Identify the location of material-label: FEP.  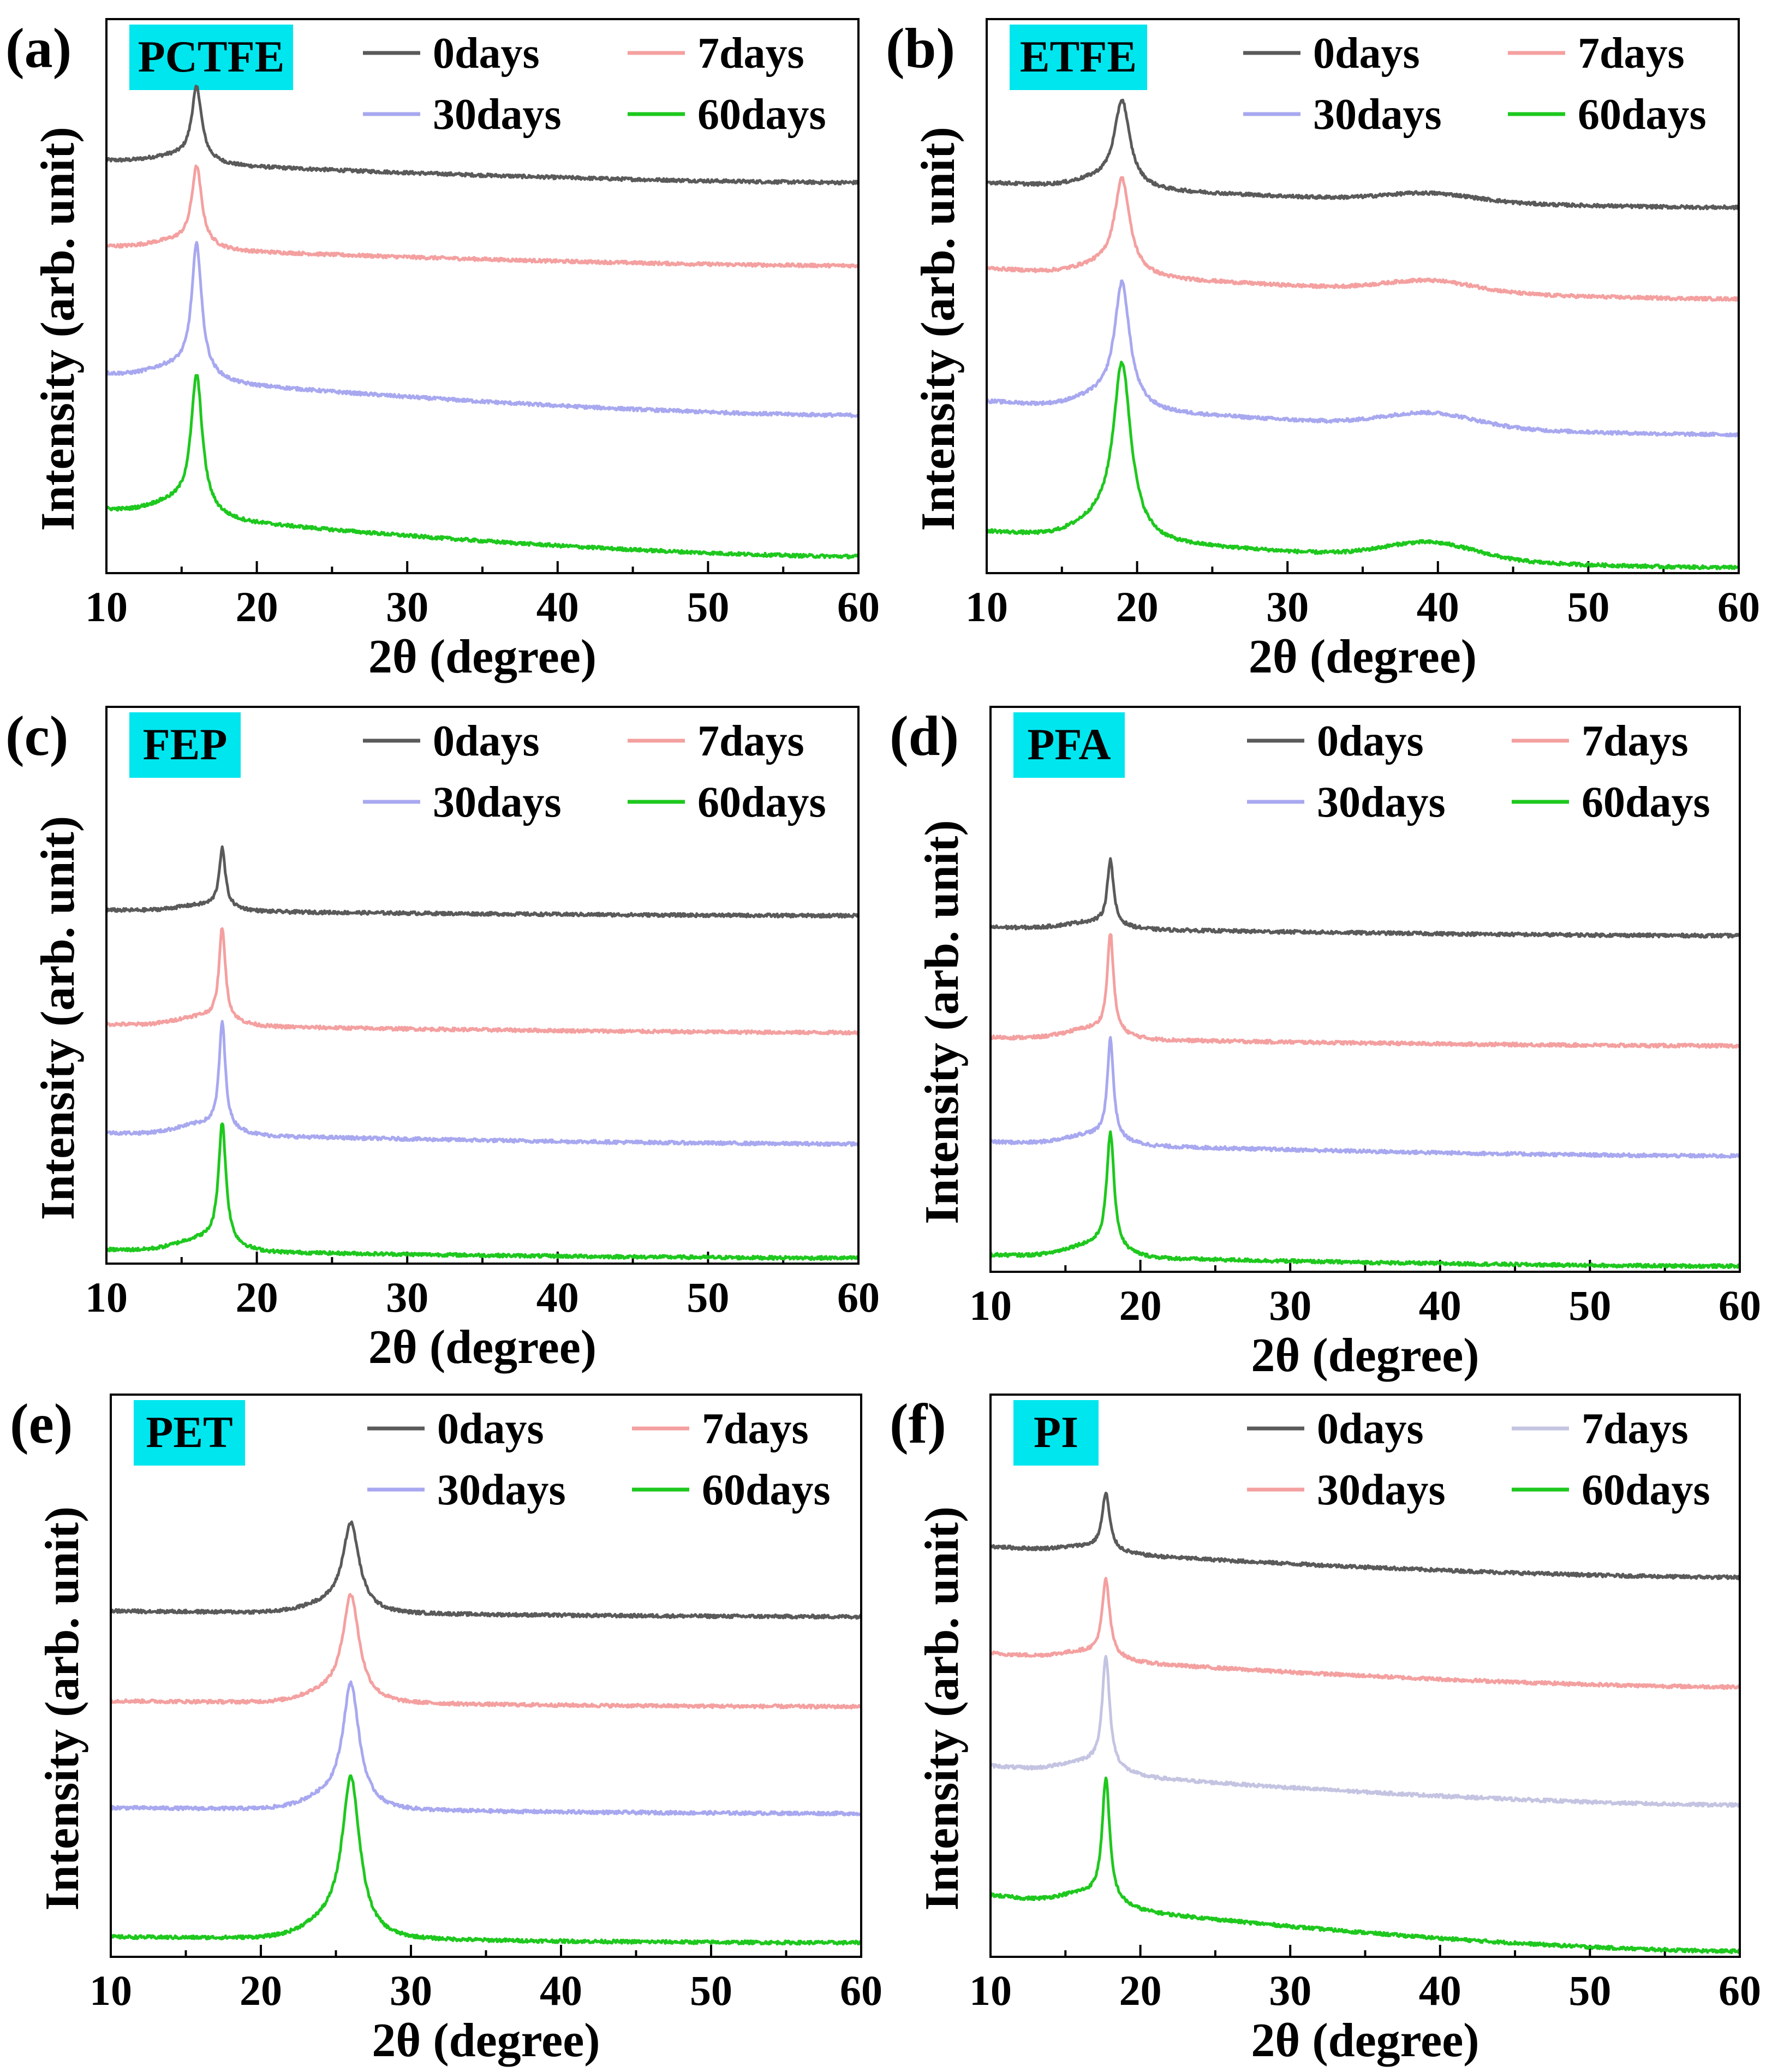
(186, 744).